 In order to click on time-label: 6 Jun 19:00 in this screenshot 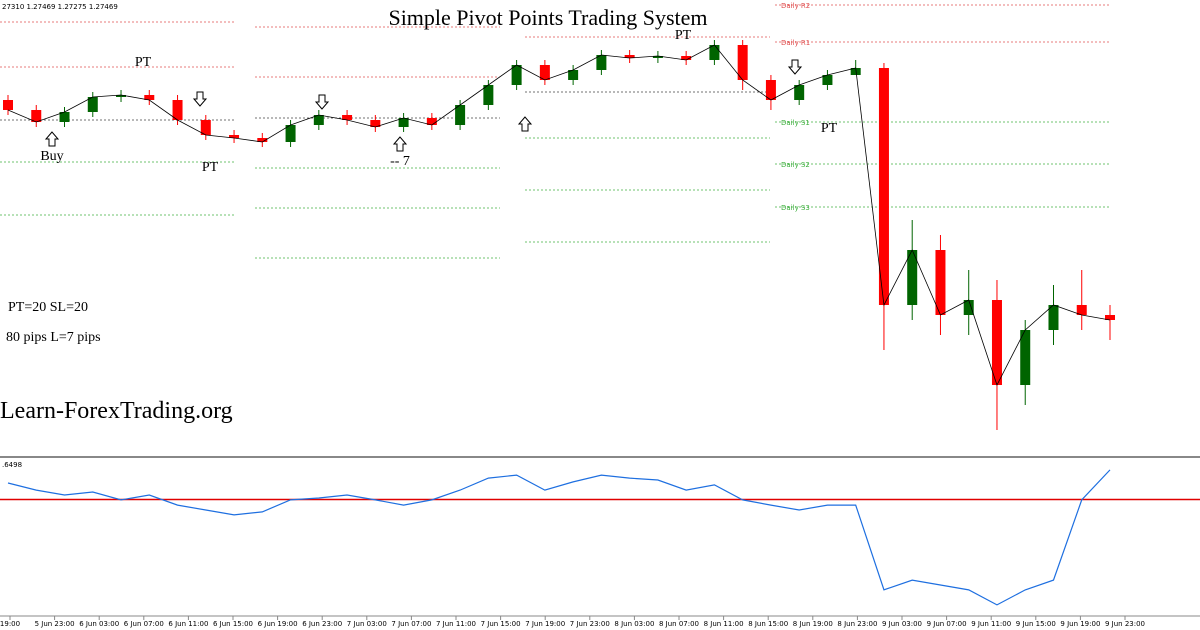, I will do `click(278, 624)`.